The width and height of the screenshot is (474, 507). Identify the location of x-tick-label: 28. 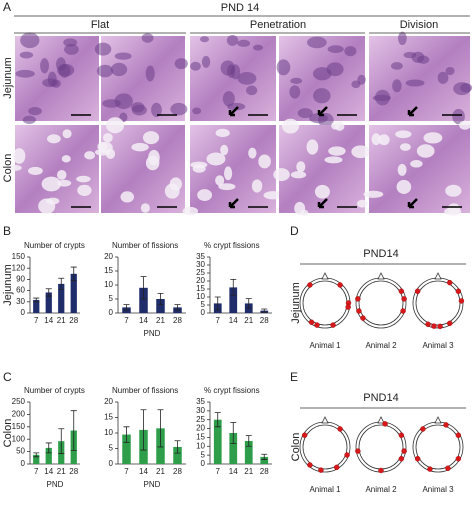
(264, 320).